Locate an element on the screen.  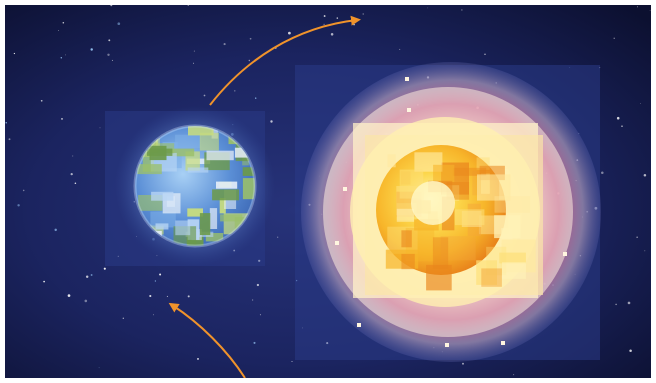
orbit-arrow-bottom-icon is located at coordinates (207, 340).